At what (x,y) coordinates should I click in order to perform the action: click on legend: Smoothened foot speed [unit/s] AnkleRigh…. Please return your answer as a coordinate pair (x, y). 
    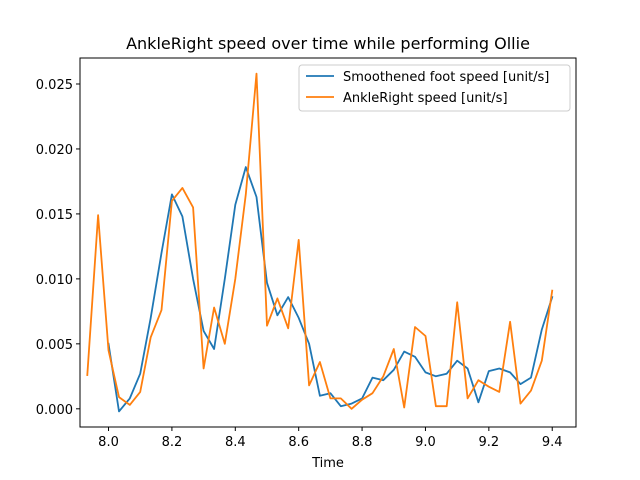
    Looking at the image, I should click on (434, 88).